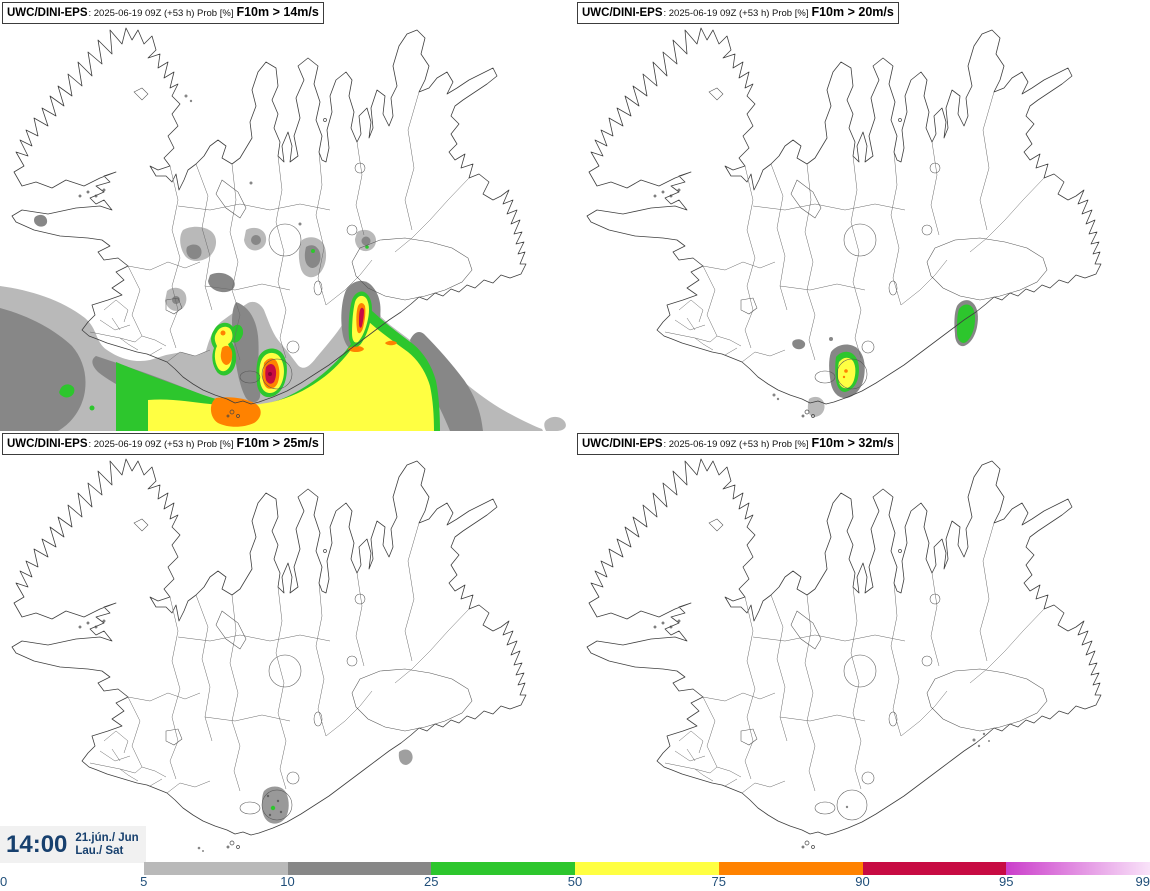 The width and height of the screenshot is (1150, 891). What do you see at coordinates (1142, 881) in the screenshot?
I see `colorbar-tick-label: 99` at bounding box center [1142, 881].